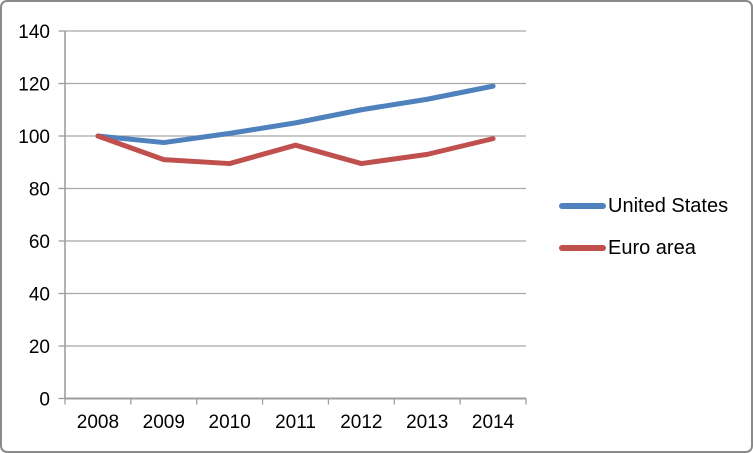  What do you see at coordinates (427, 422) in the screenshot?
I see `x-axis-label-2013: 2013` at bounding box center [427, 422].